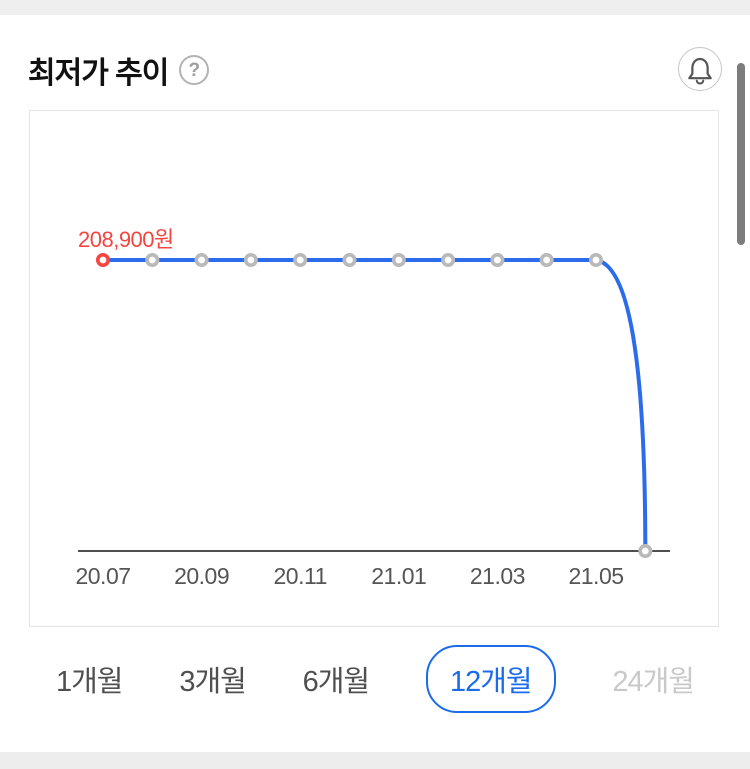  What do you see at coordinates (375, 7) in the screenshot?
I see `top-bar` at bounding box center [375, 7].